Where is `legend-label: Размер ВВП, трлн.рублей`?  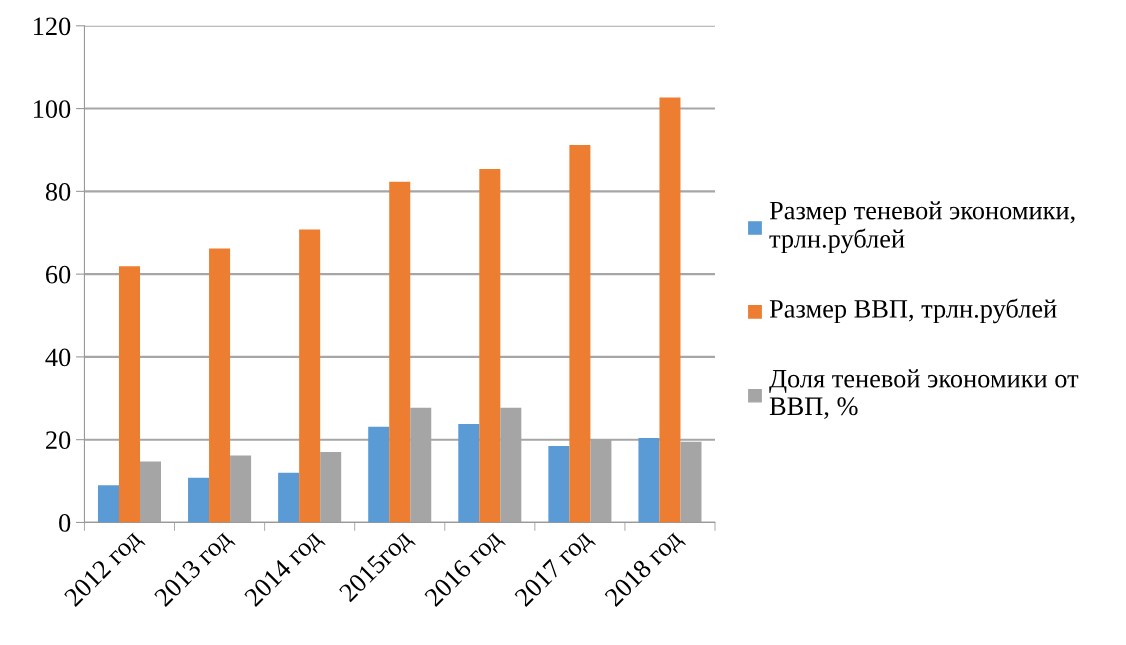
legend-label: Размер ВВП, трлн.рублей is located at coordinates (913, 311).